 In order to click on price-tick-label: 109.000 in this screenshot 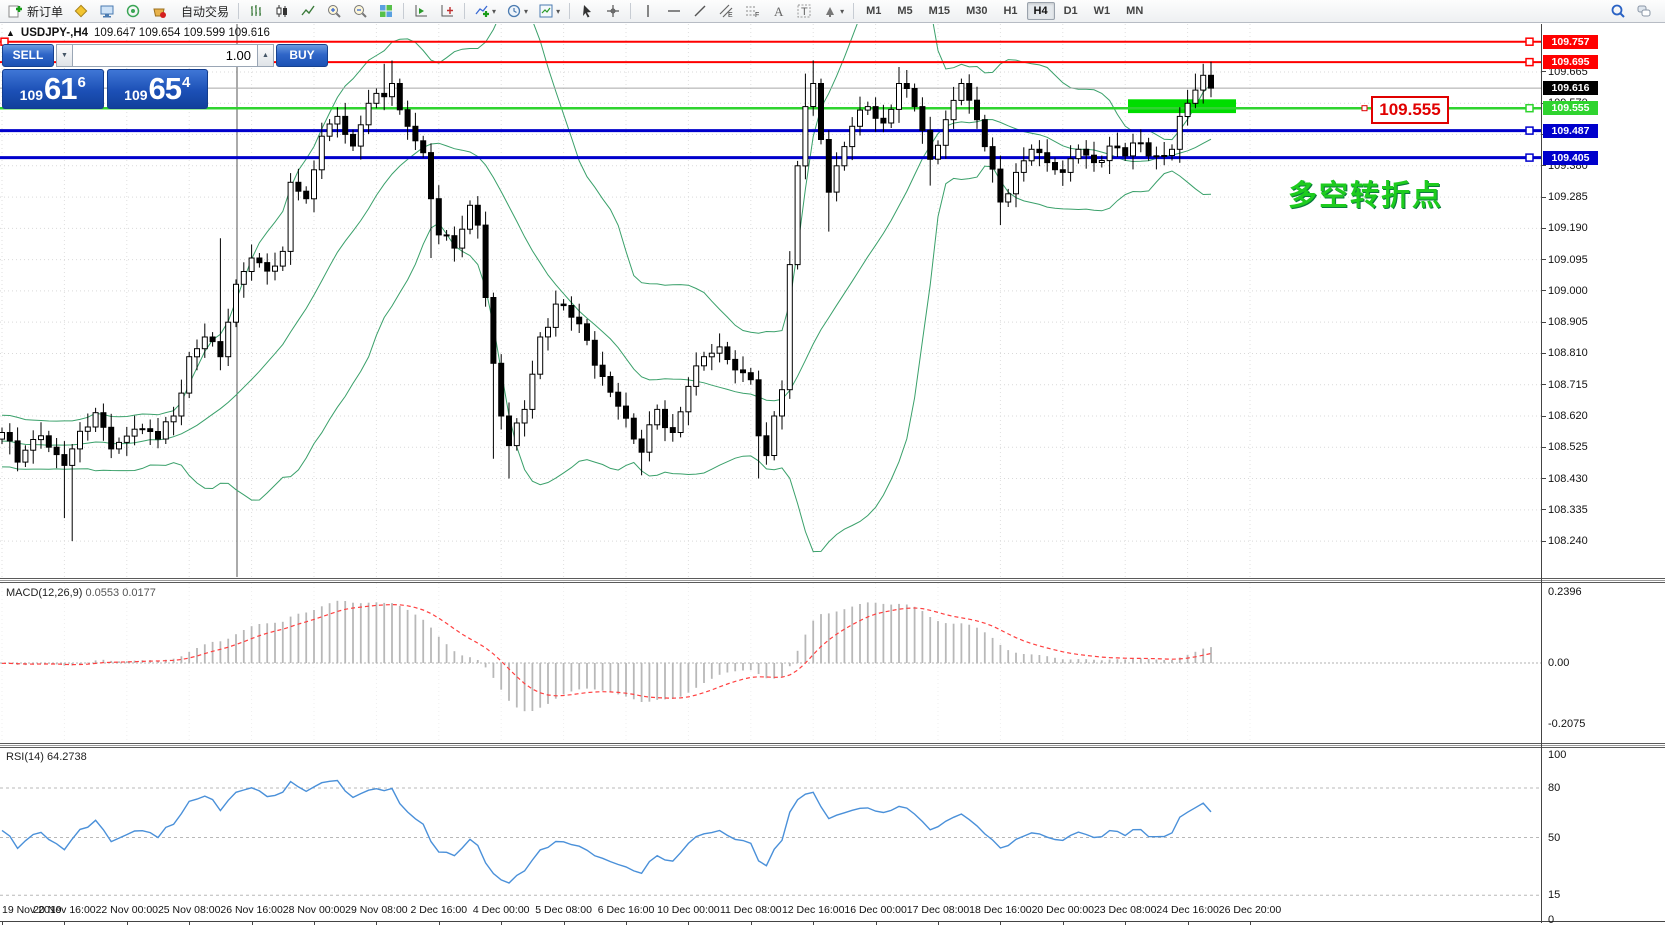, I will do `click(1568, 290)`.